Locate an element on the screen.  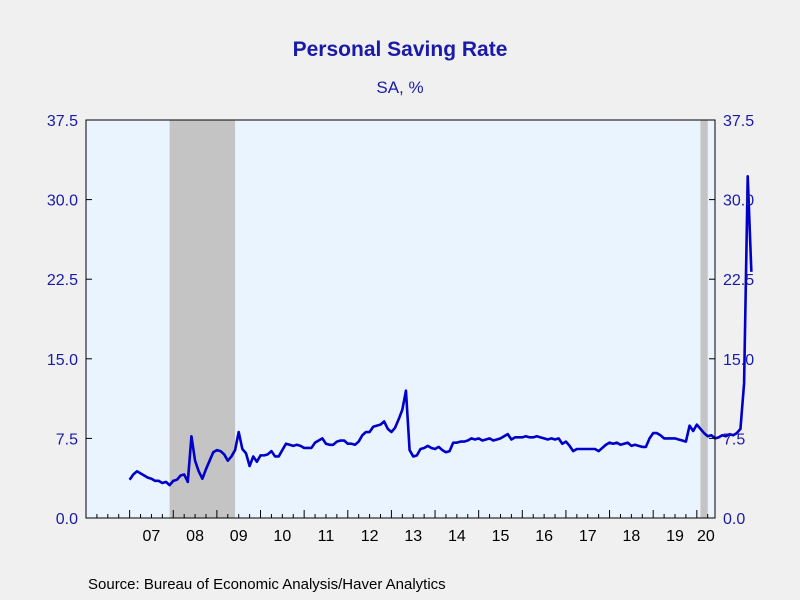
x-tick-label: 13 is located at coordinates (413, 536).